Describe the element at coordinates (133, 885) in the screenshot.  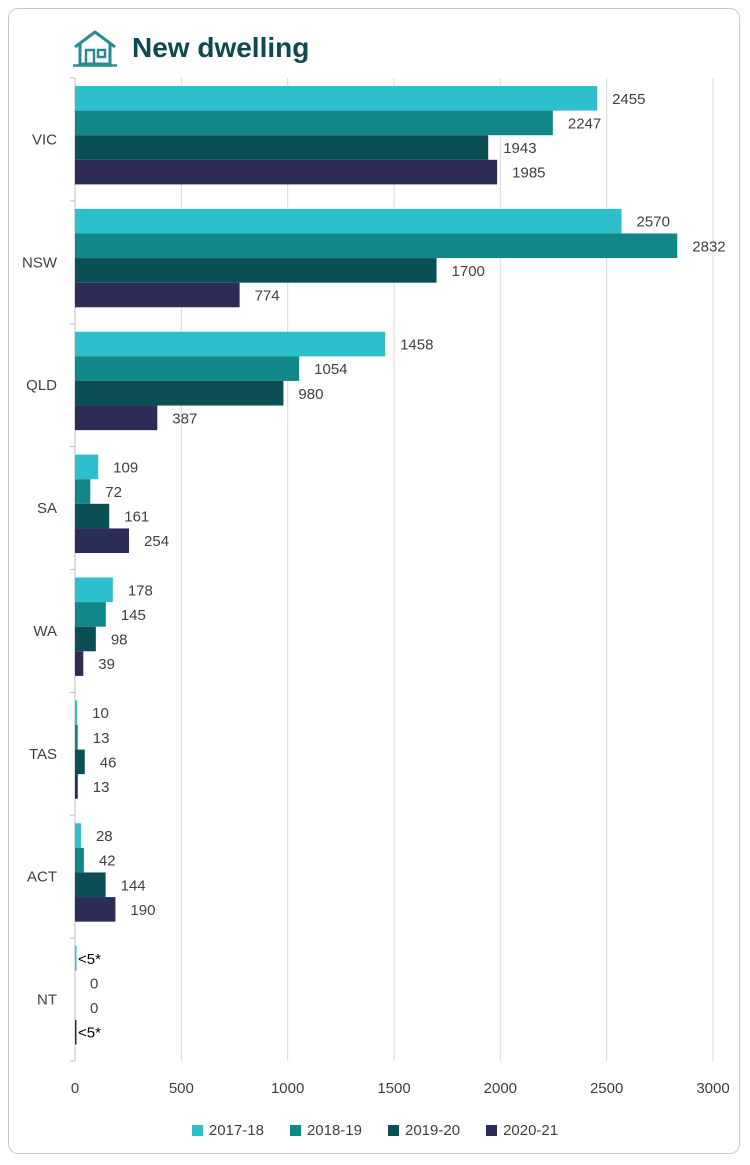
I see `data-label: 144` at that location.